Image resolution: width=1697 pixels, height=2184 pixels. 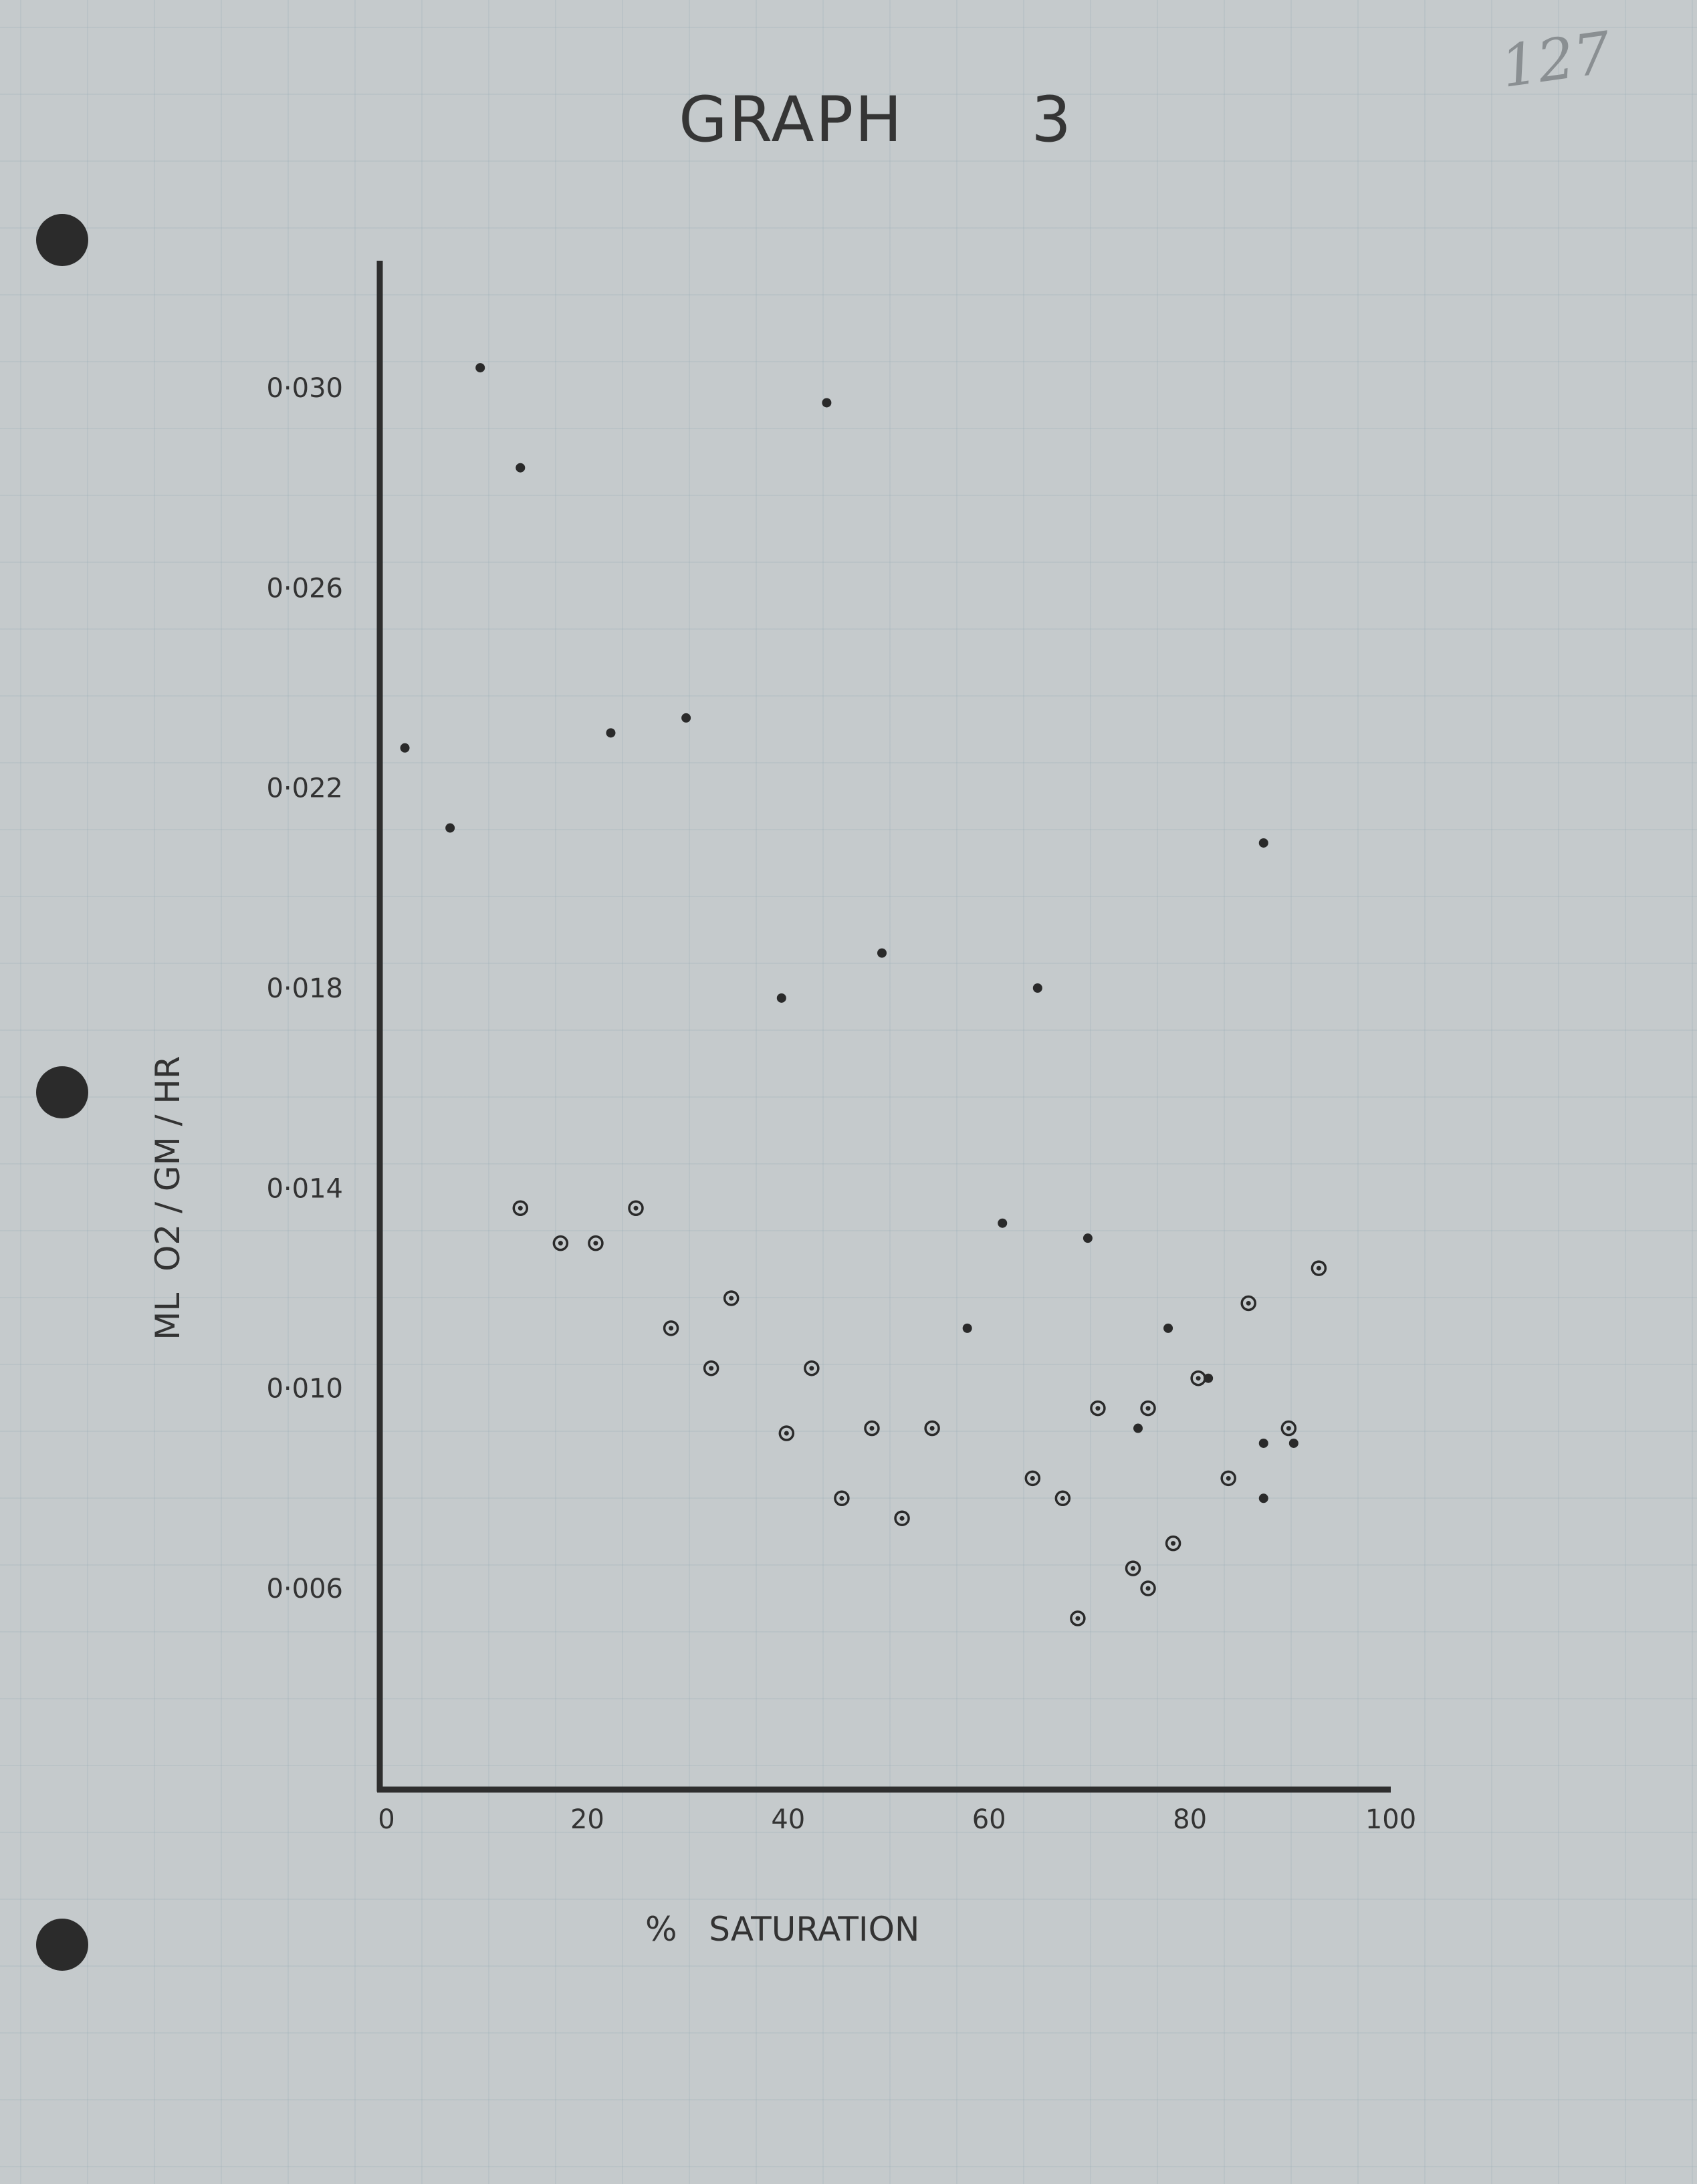 I want to click on x-tick-label: 0, so click(x=386, y=1819).